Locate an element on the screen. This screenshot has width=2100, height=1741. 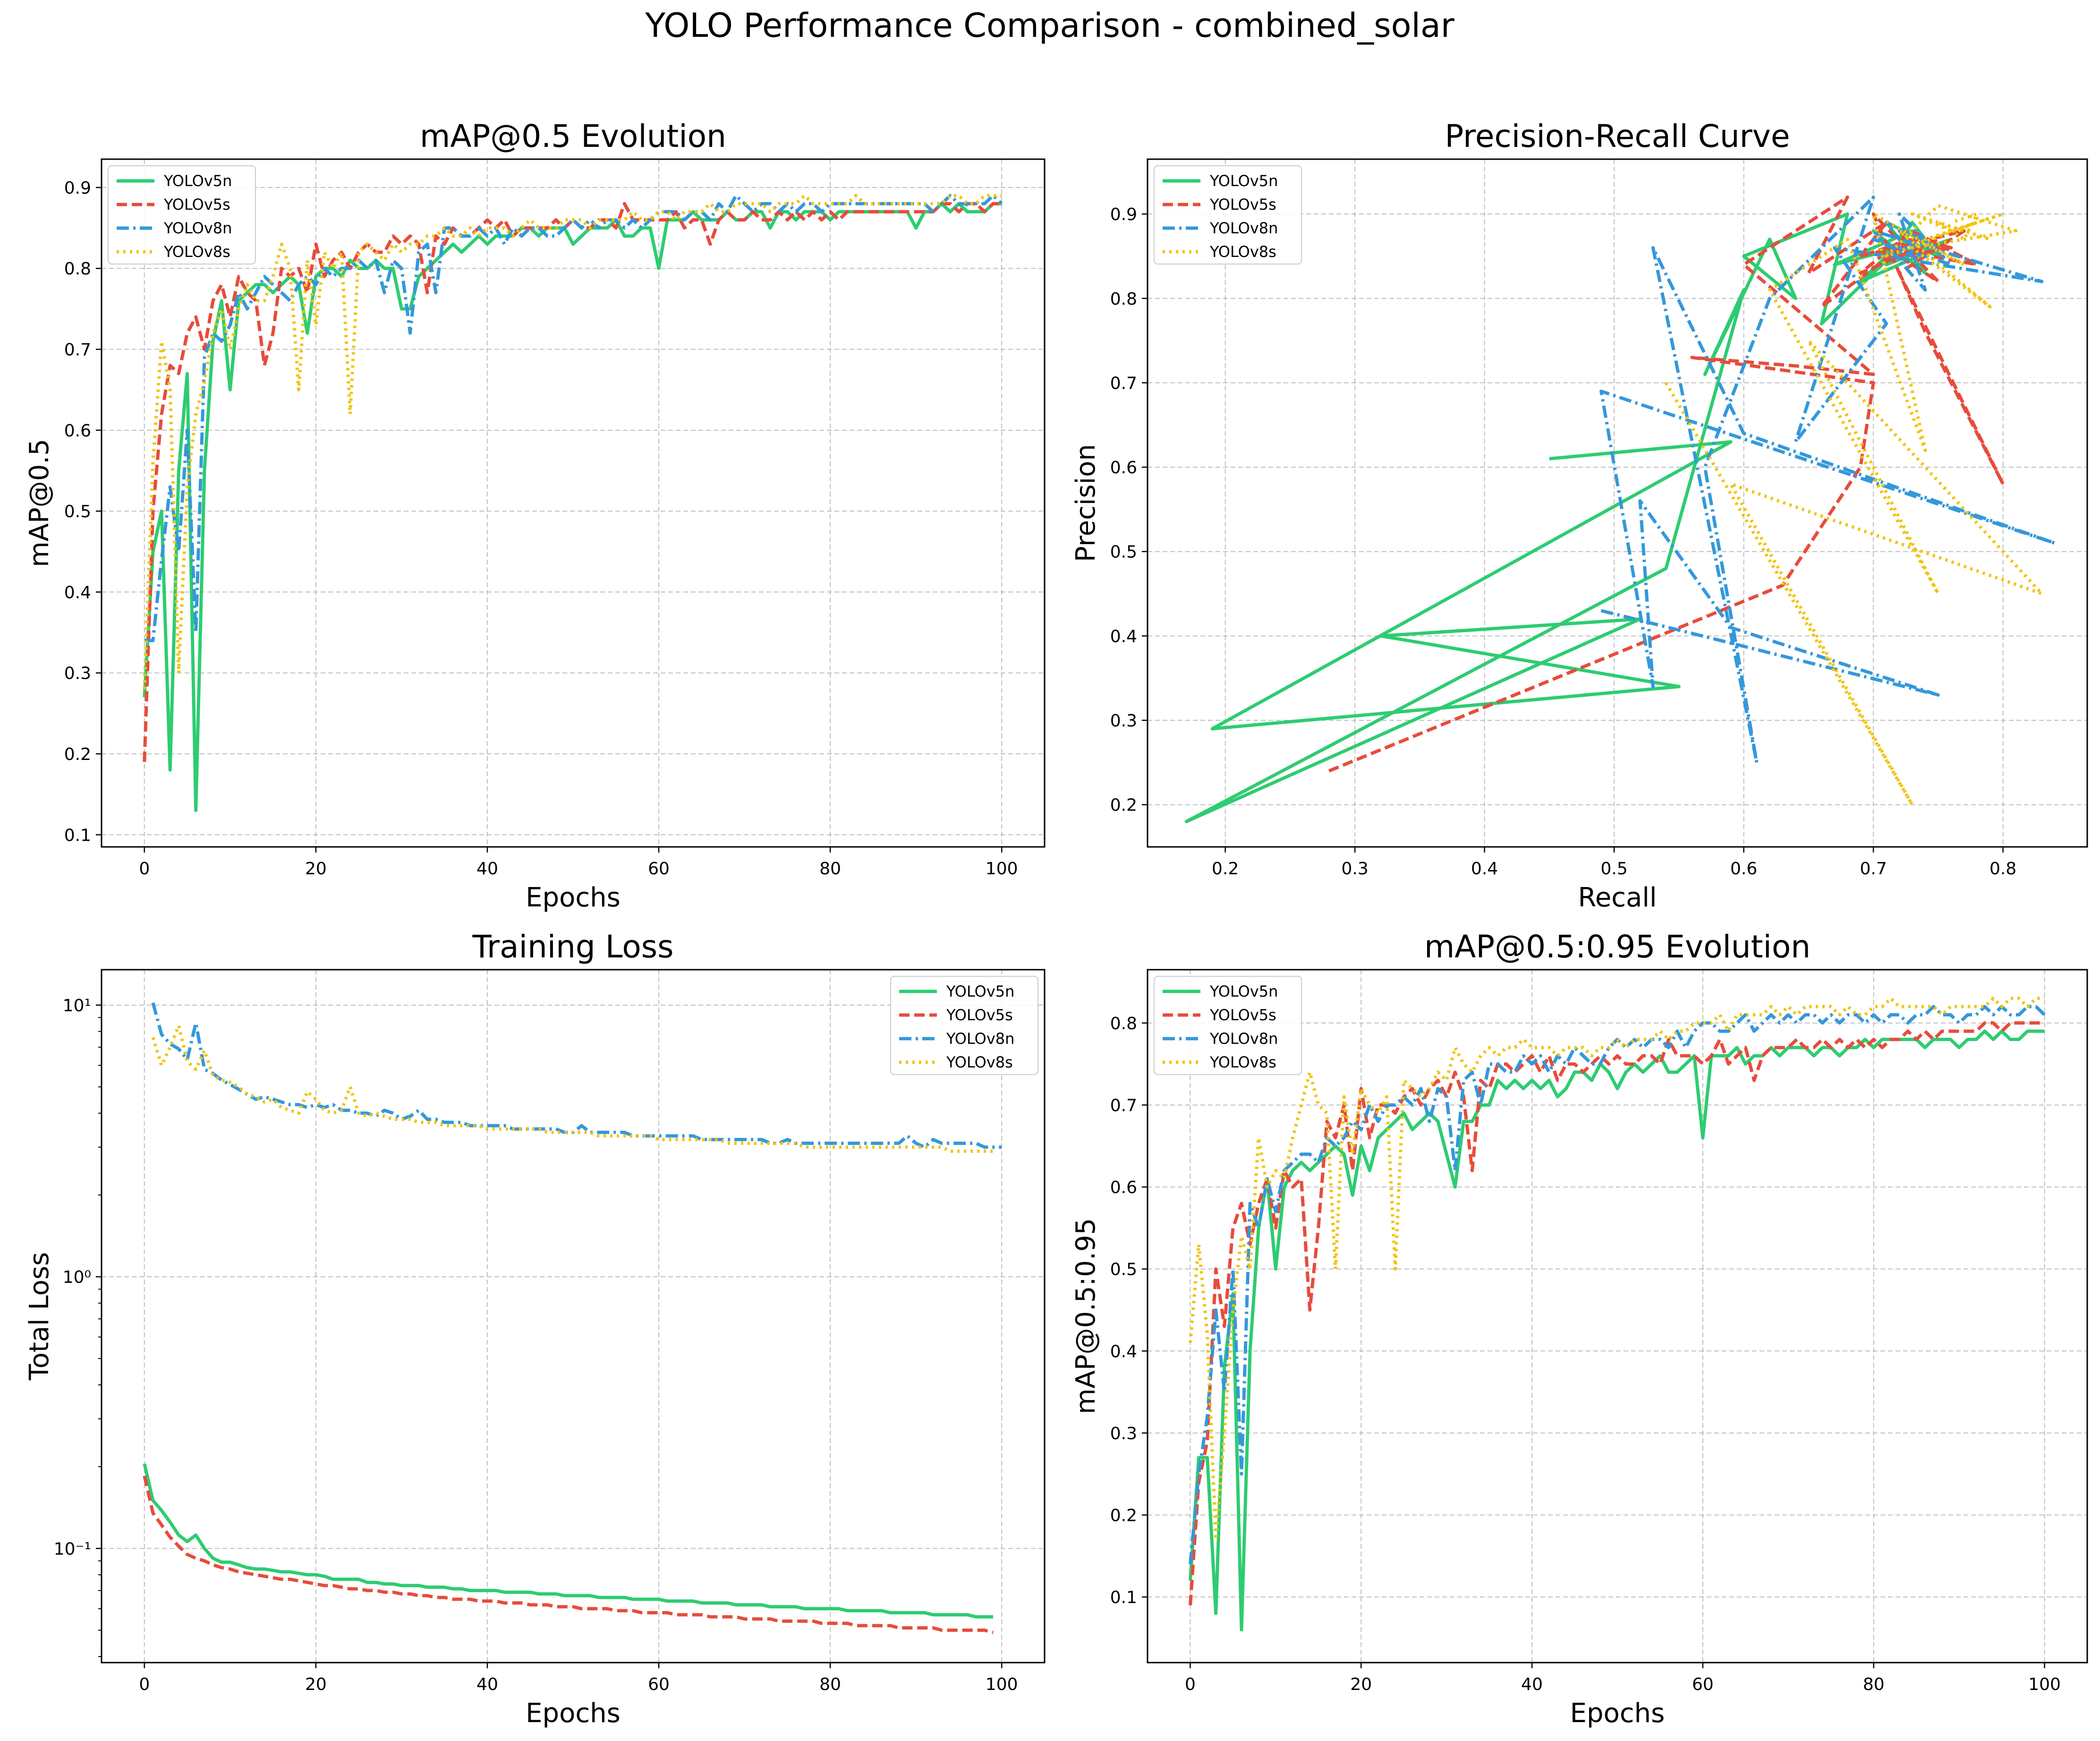
y-tick-label: 10⁻¹ is located at coordinates (72, 1549).